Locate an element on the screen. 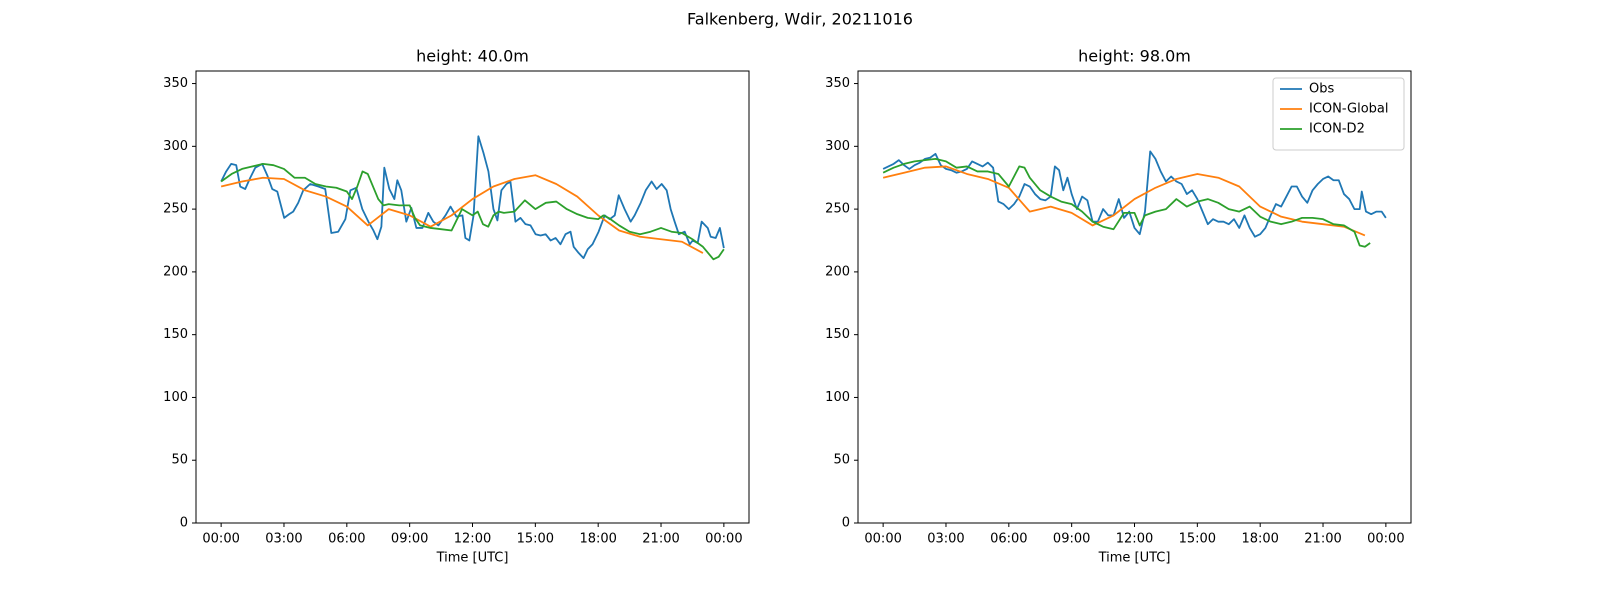 Image resolution: width=1600 pixels, height=600 pixels. subplot-title: height: 98.0m is located at coordinates (1134, 56).